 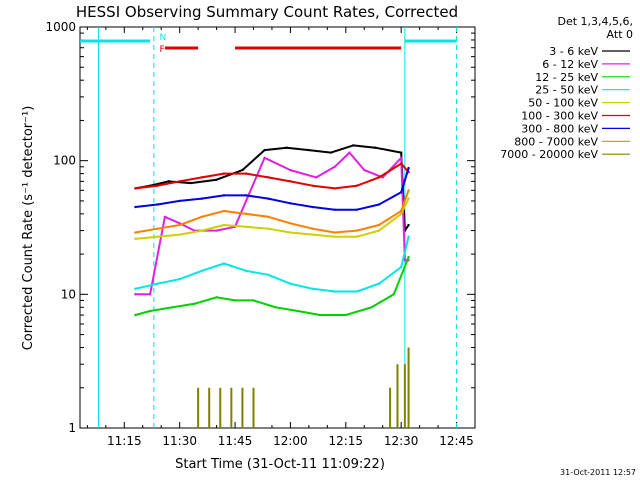 I want to click on x-tick-label: 11:15, so click(x=124, y=441).